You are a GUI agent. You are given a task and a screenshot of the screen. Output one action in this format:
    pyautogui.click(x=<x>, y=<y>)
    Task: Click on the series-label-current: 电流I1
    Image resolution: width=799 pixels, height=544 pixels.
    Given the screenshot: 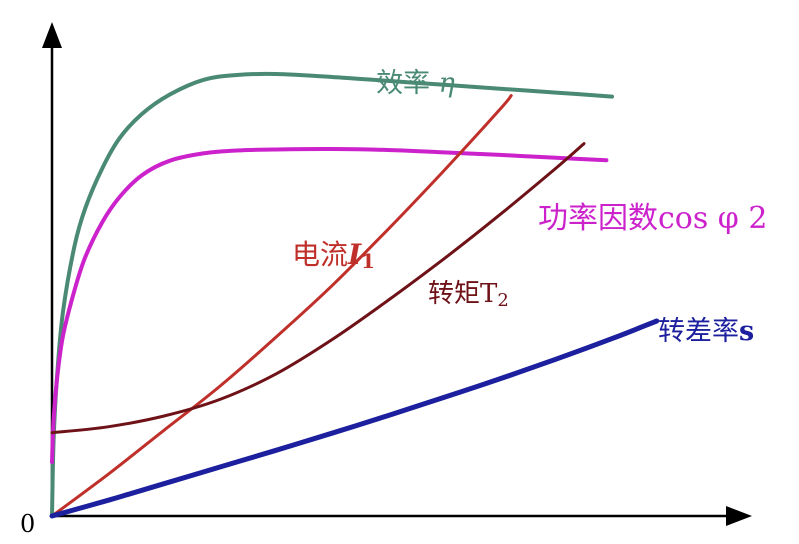 What is the action you would take?
    pyautogui.click(x=333, y=255)
    